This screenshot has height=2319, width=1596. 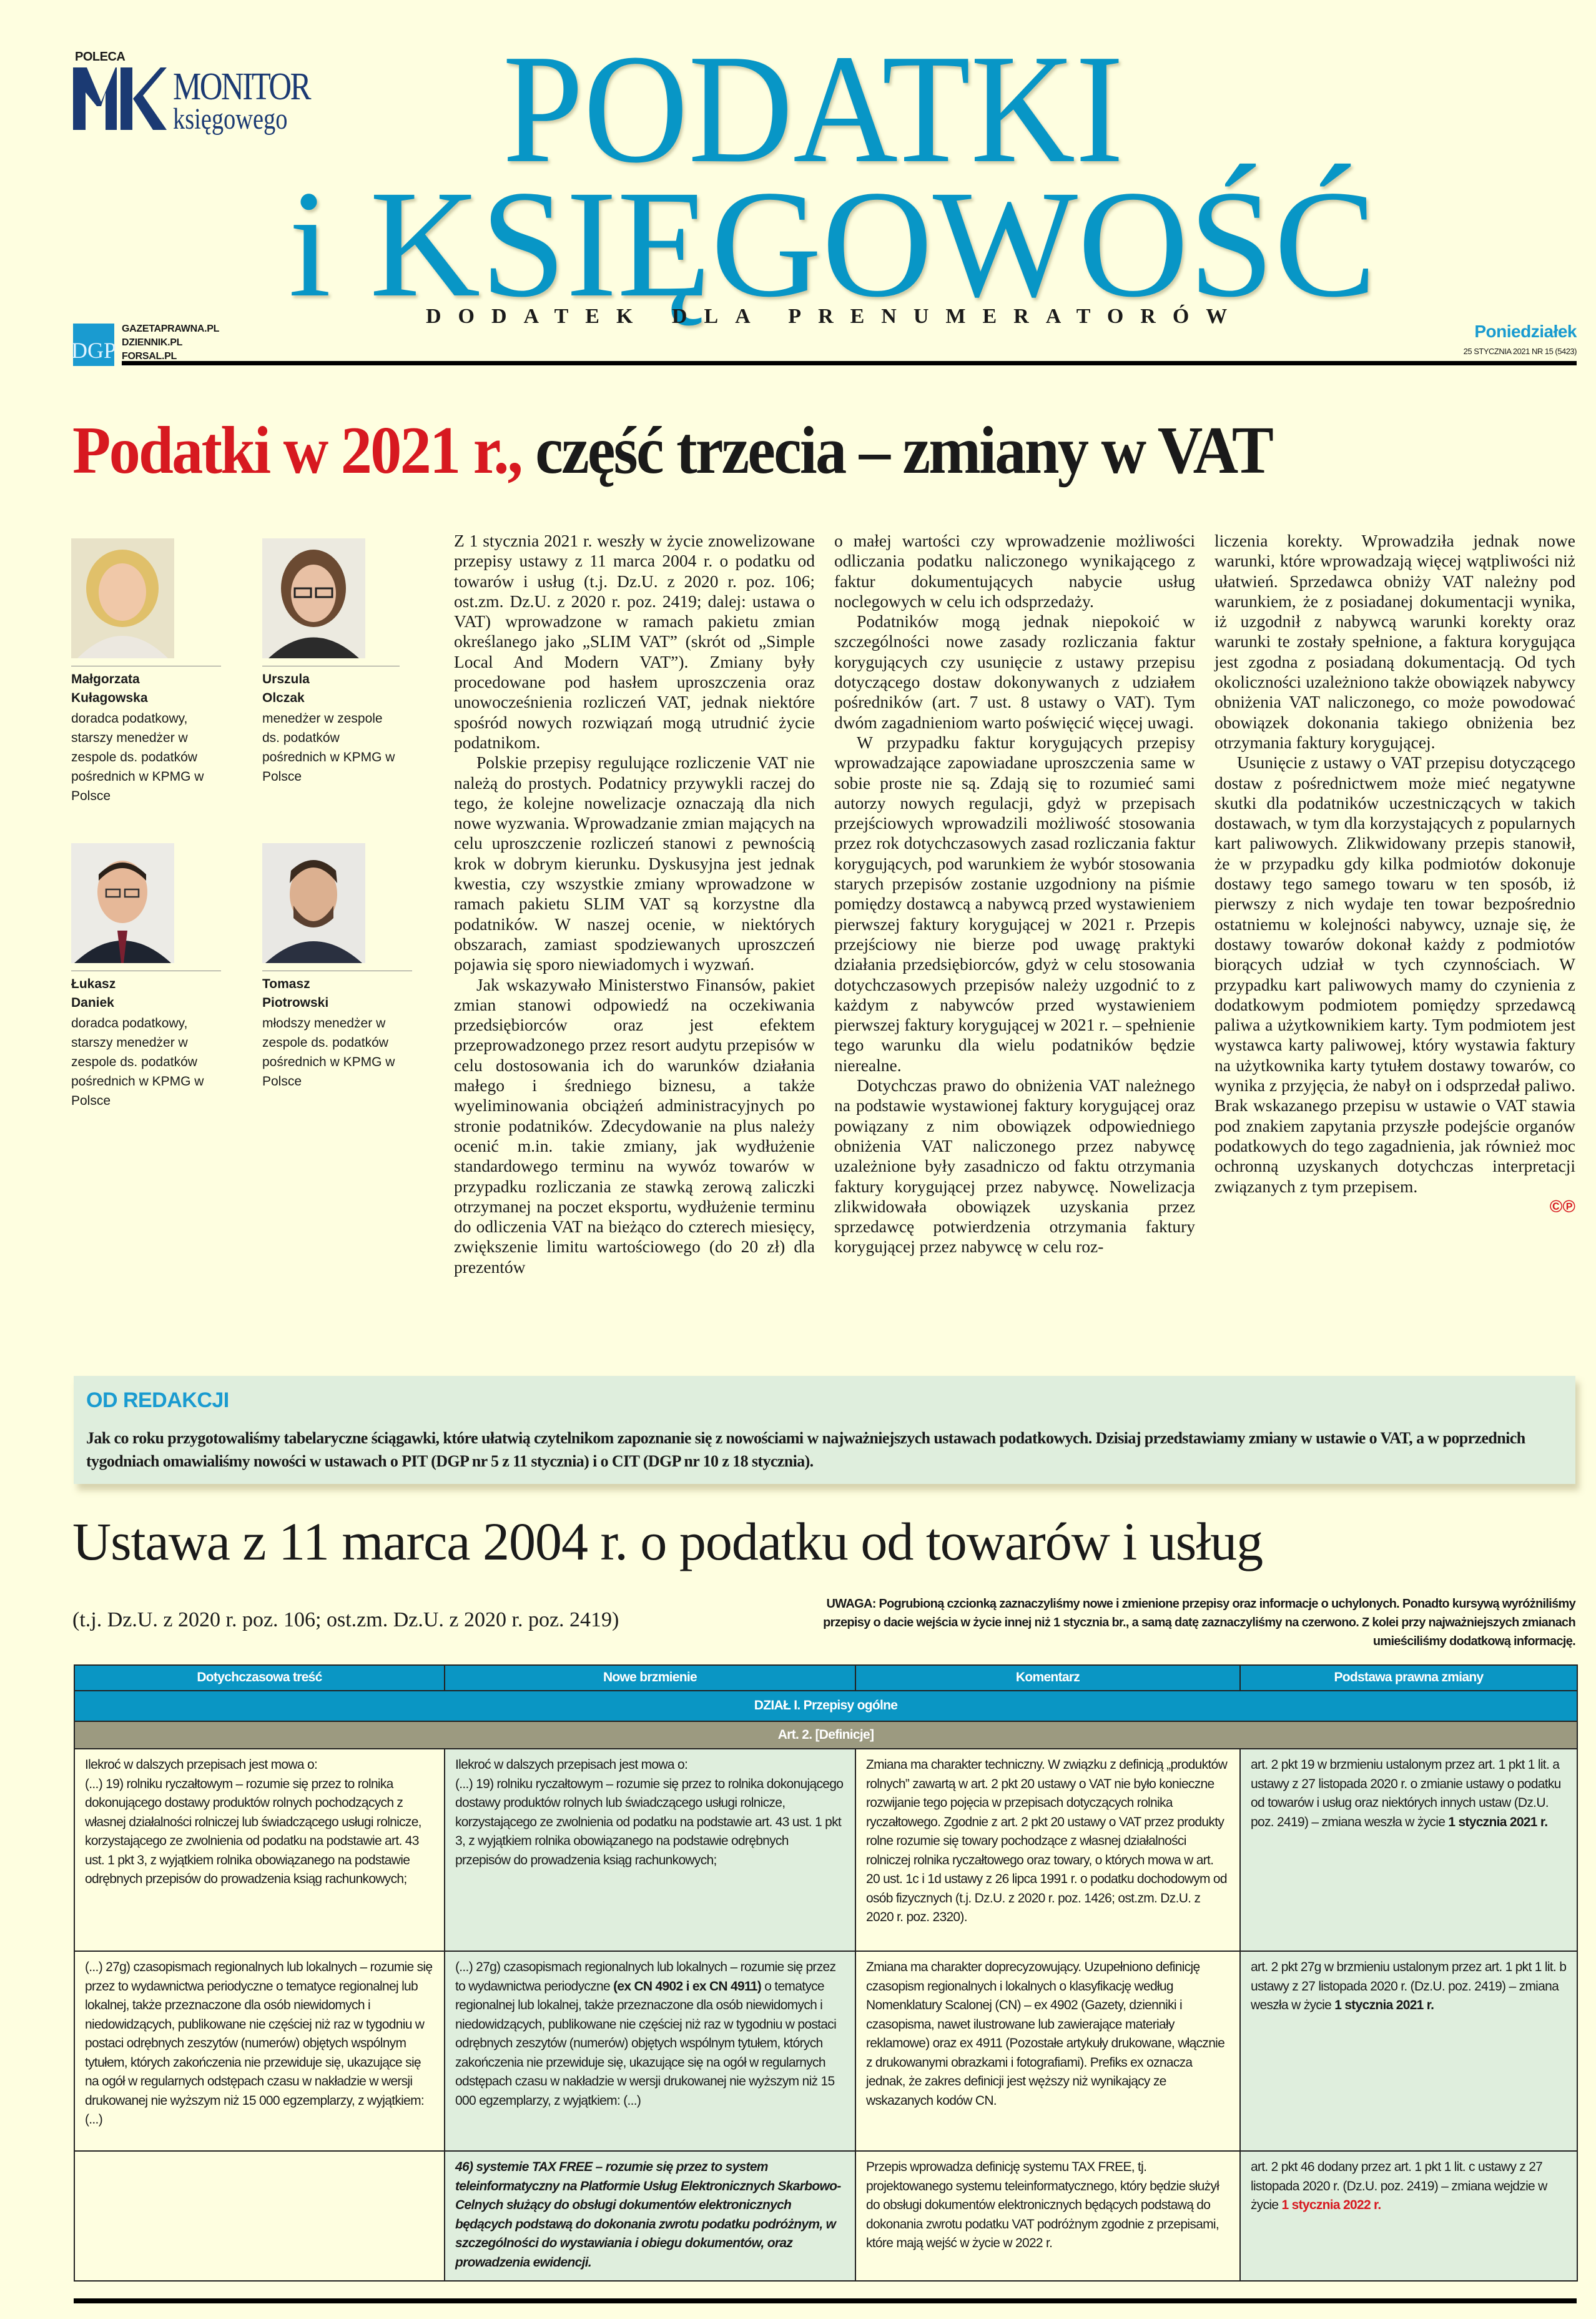 I want to click on masthead-title-line1: PODATKI, so click(x=814, y=108).